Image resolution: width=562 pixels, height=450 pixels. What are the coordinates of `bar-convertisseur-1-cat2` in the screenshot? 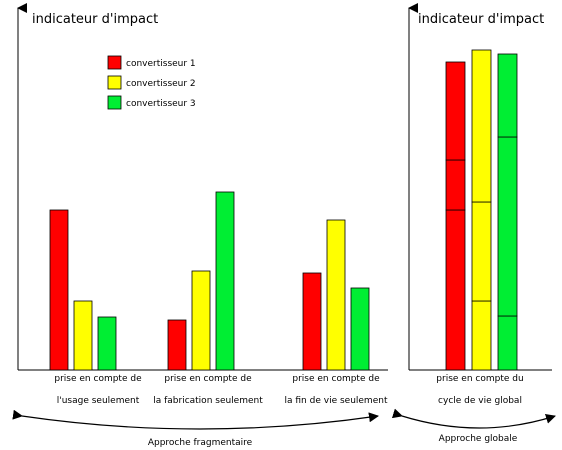 It's located at (177, 345).